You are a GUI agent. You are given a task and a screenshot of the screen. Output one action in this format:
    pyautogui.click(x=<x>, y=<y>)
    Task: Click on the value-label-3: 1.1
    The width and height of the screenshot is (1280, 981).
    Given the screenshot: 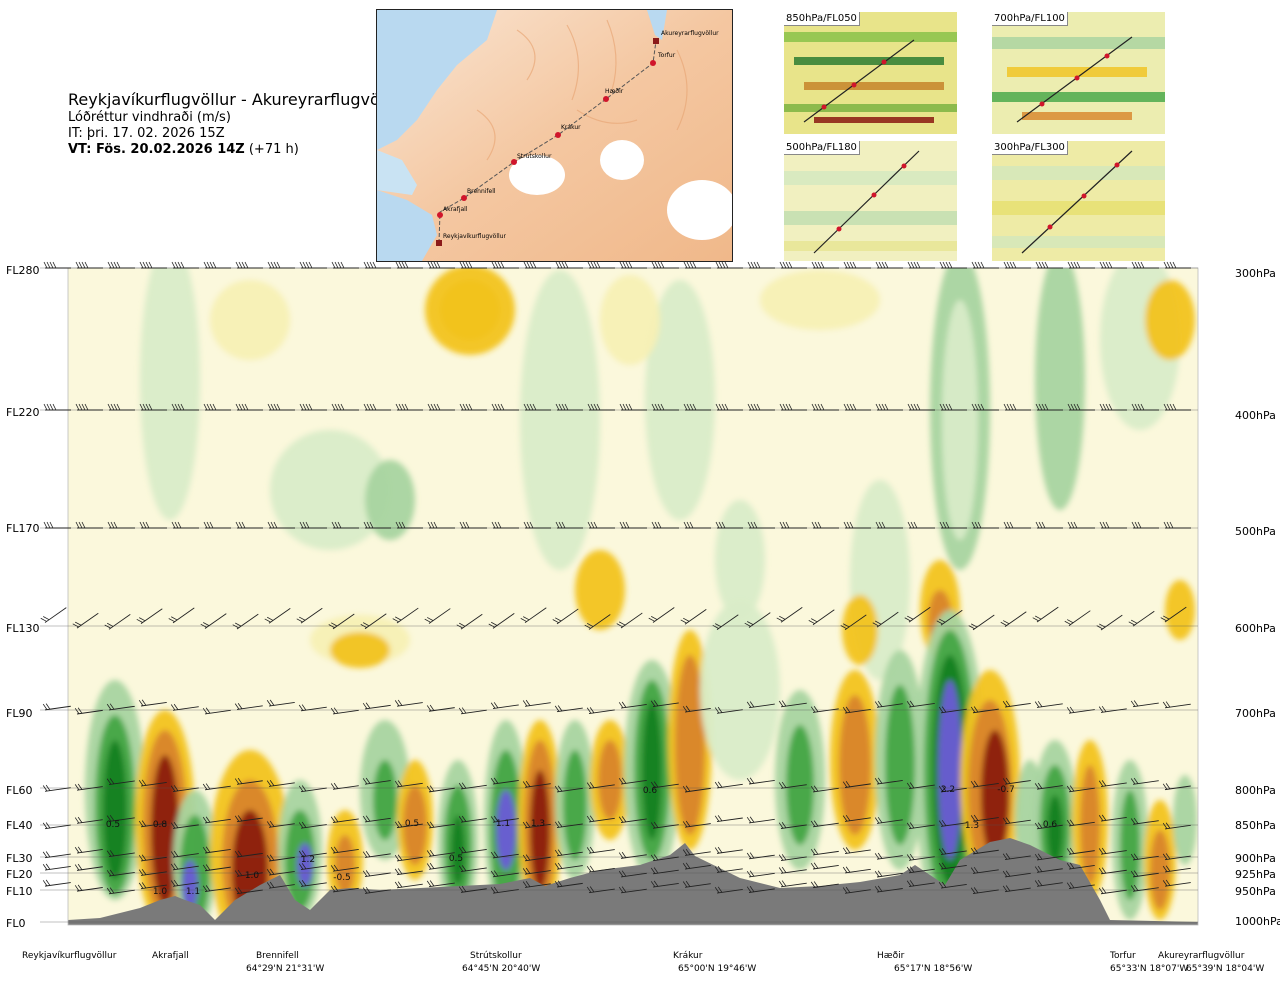 What is the action you would take?
    pyautogui.click(x=193, y=892)
    